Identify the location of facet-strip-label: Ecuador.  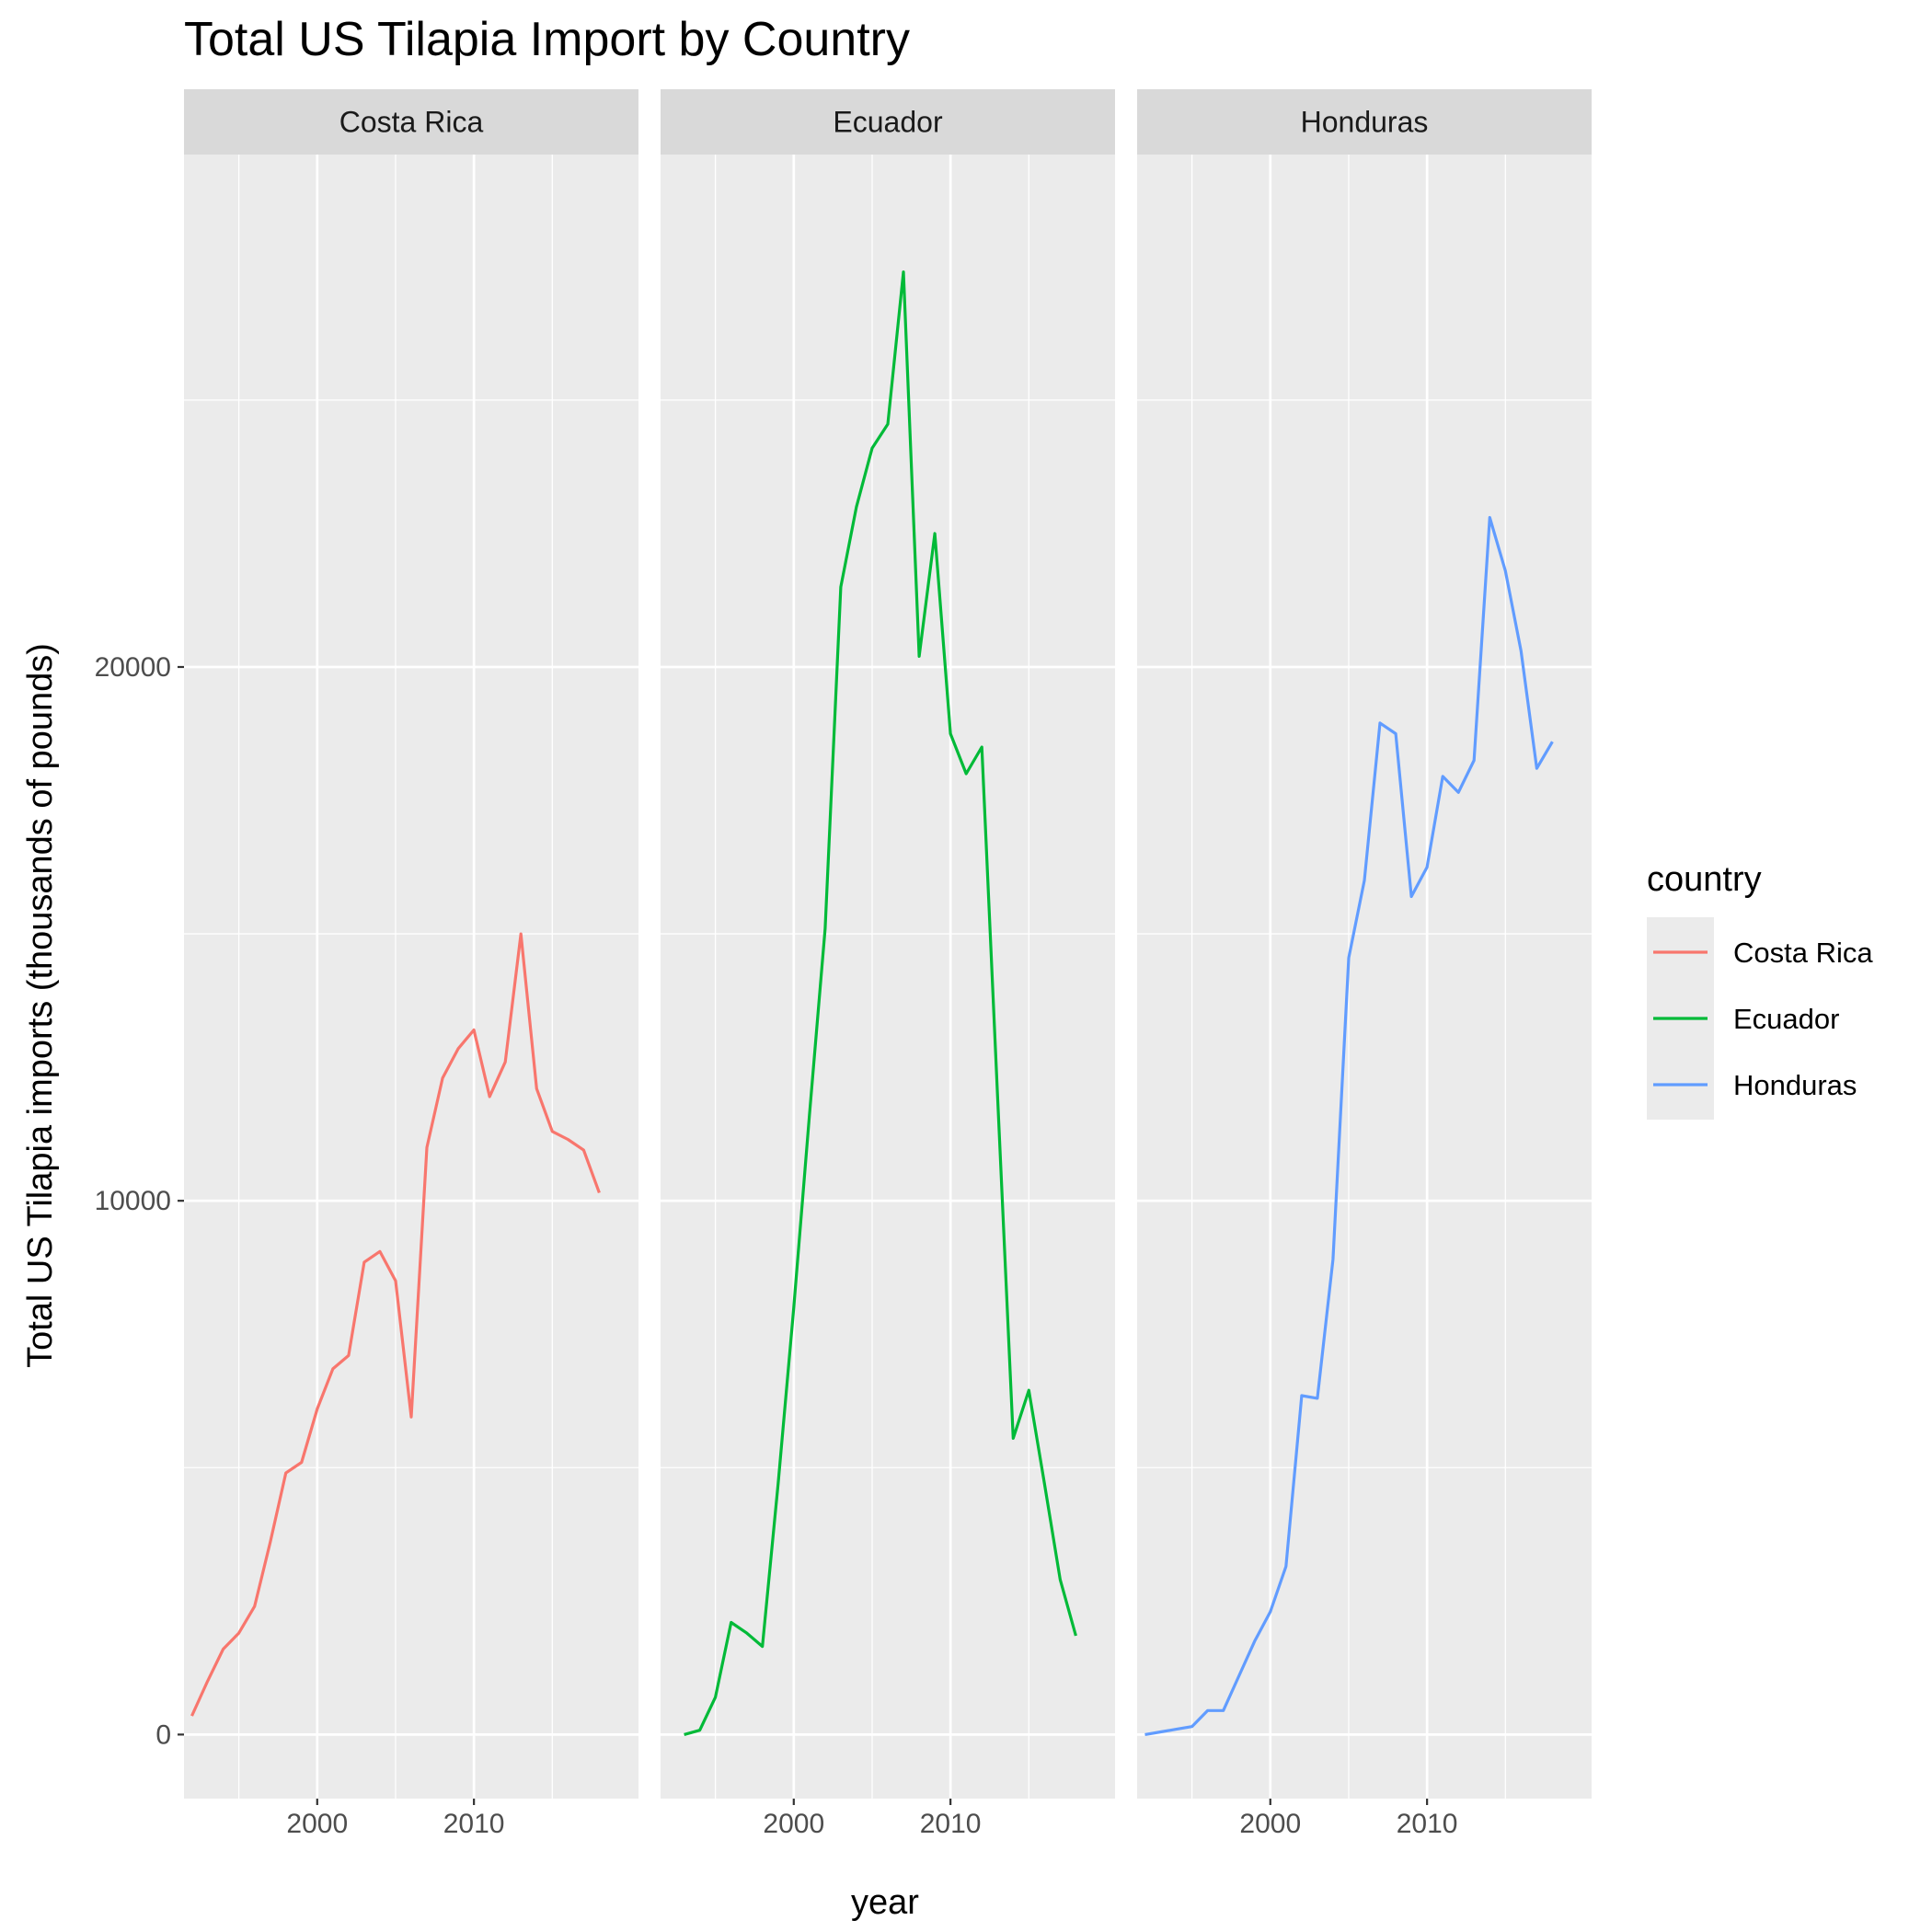
(888, 122).